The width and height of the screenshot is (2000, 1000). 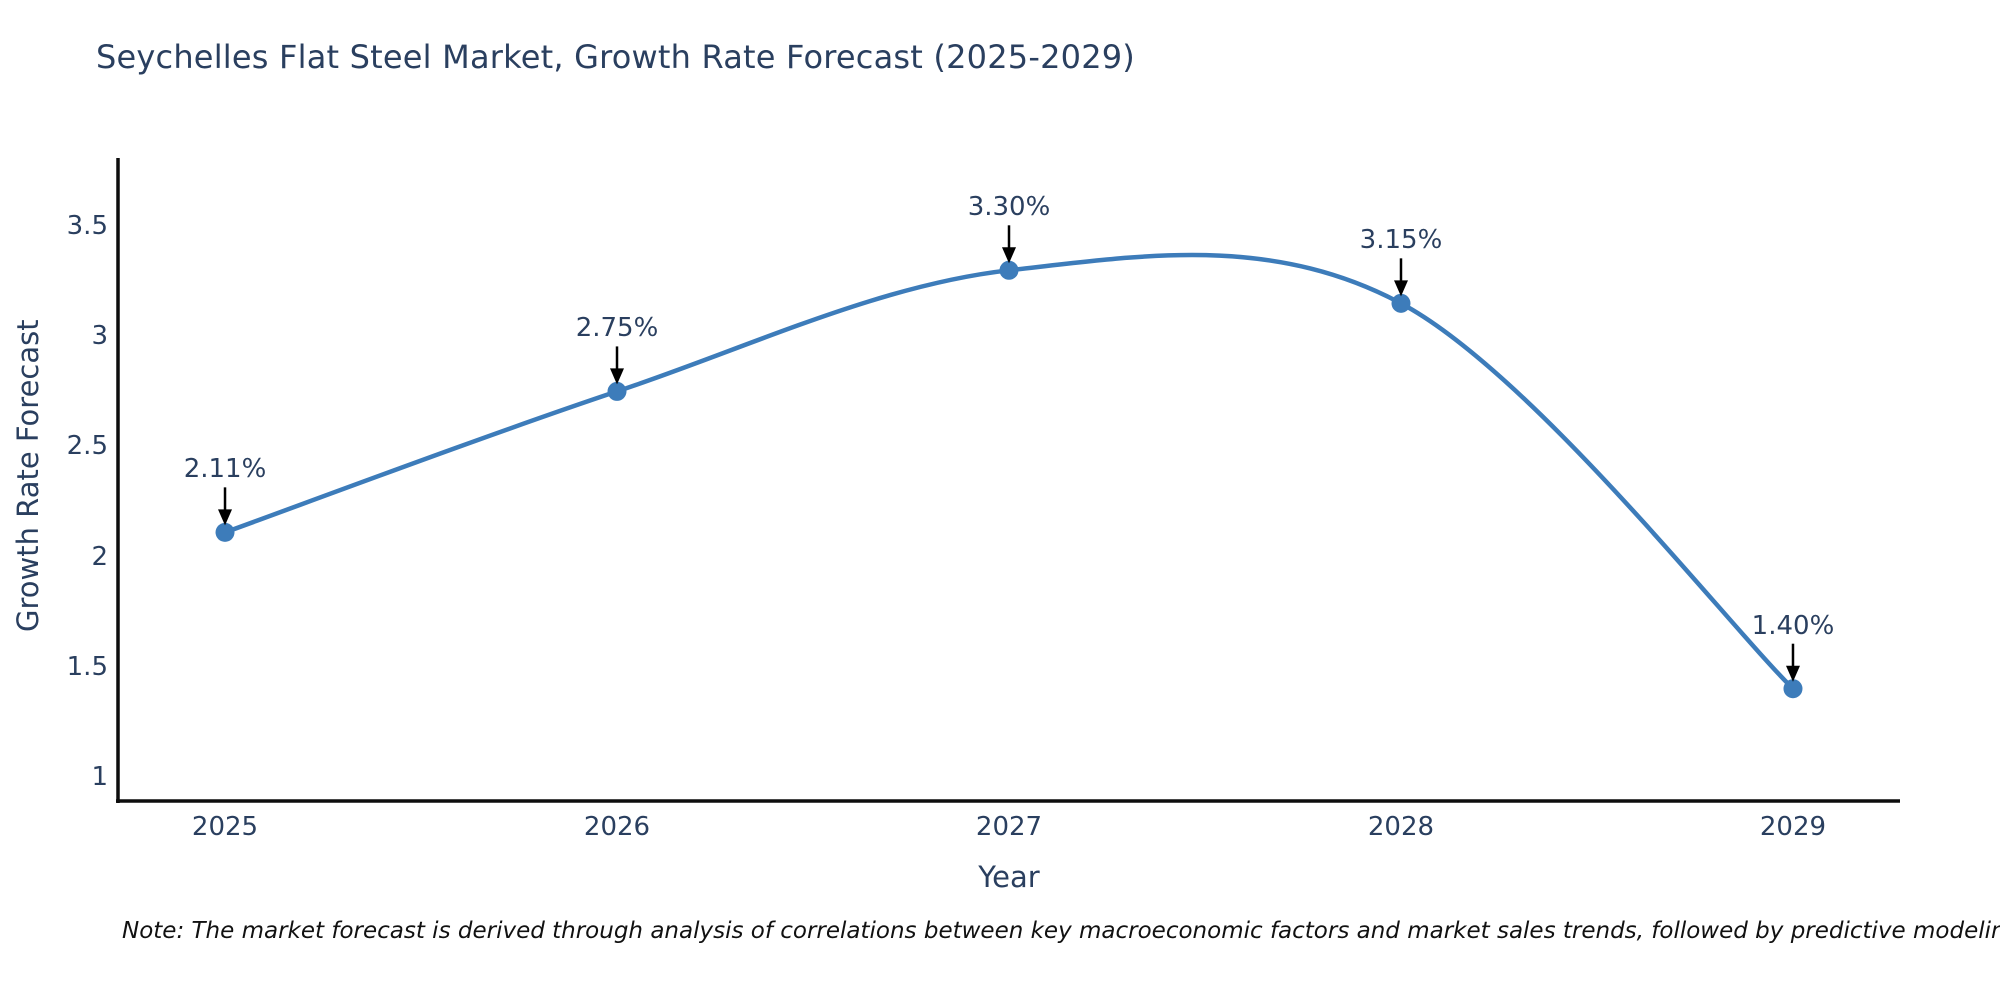 What do you see at coordinates (1793, 827) in the screenshot?
I see `x-tick-label: 2029` at bounding box center [1793, 827].